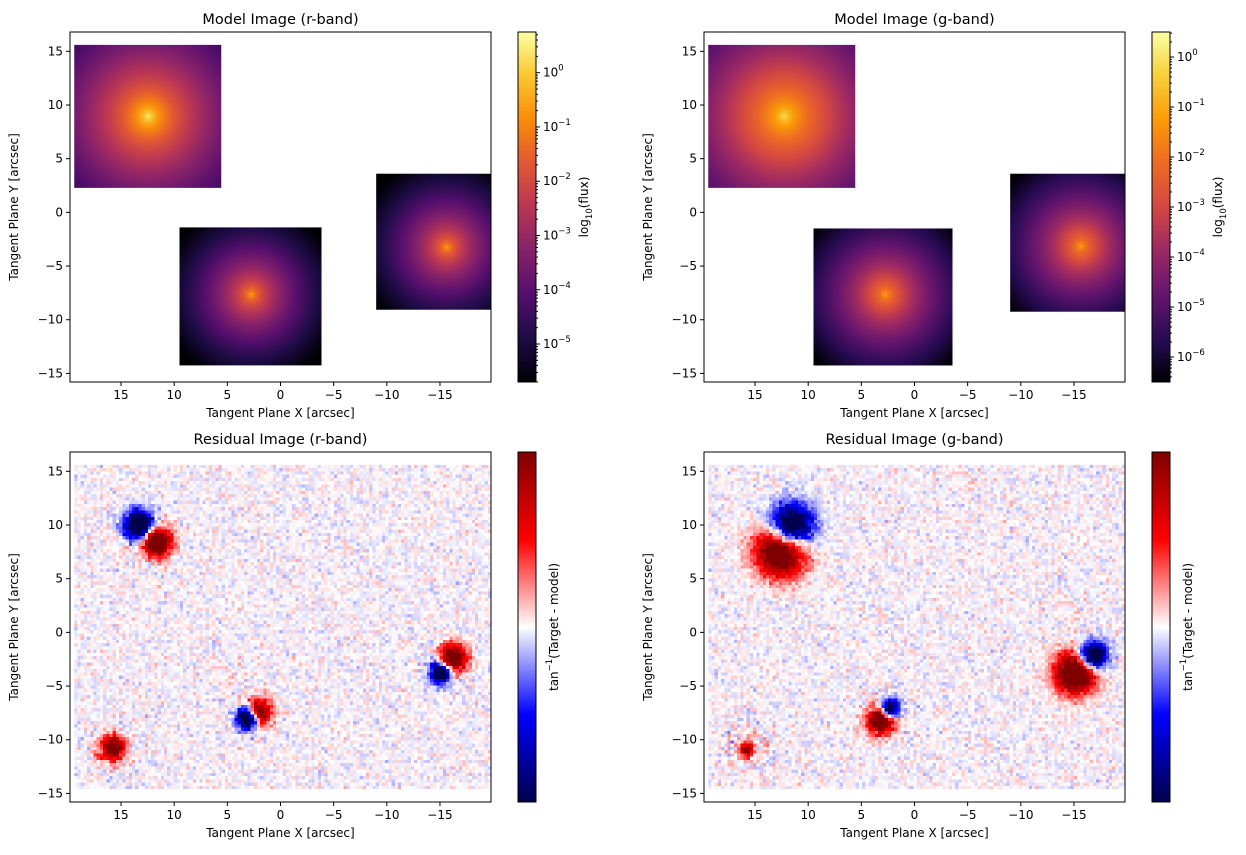 This screenshot has width=1246, height=855. I want to click on panel-title: Model Image (g-band), so click(914, 20).